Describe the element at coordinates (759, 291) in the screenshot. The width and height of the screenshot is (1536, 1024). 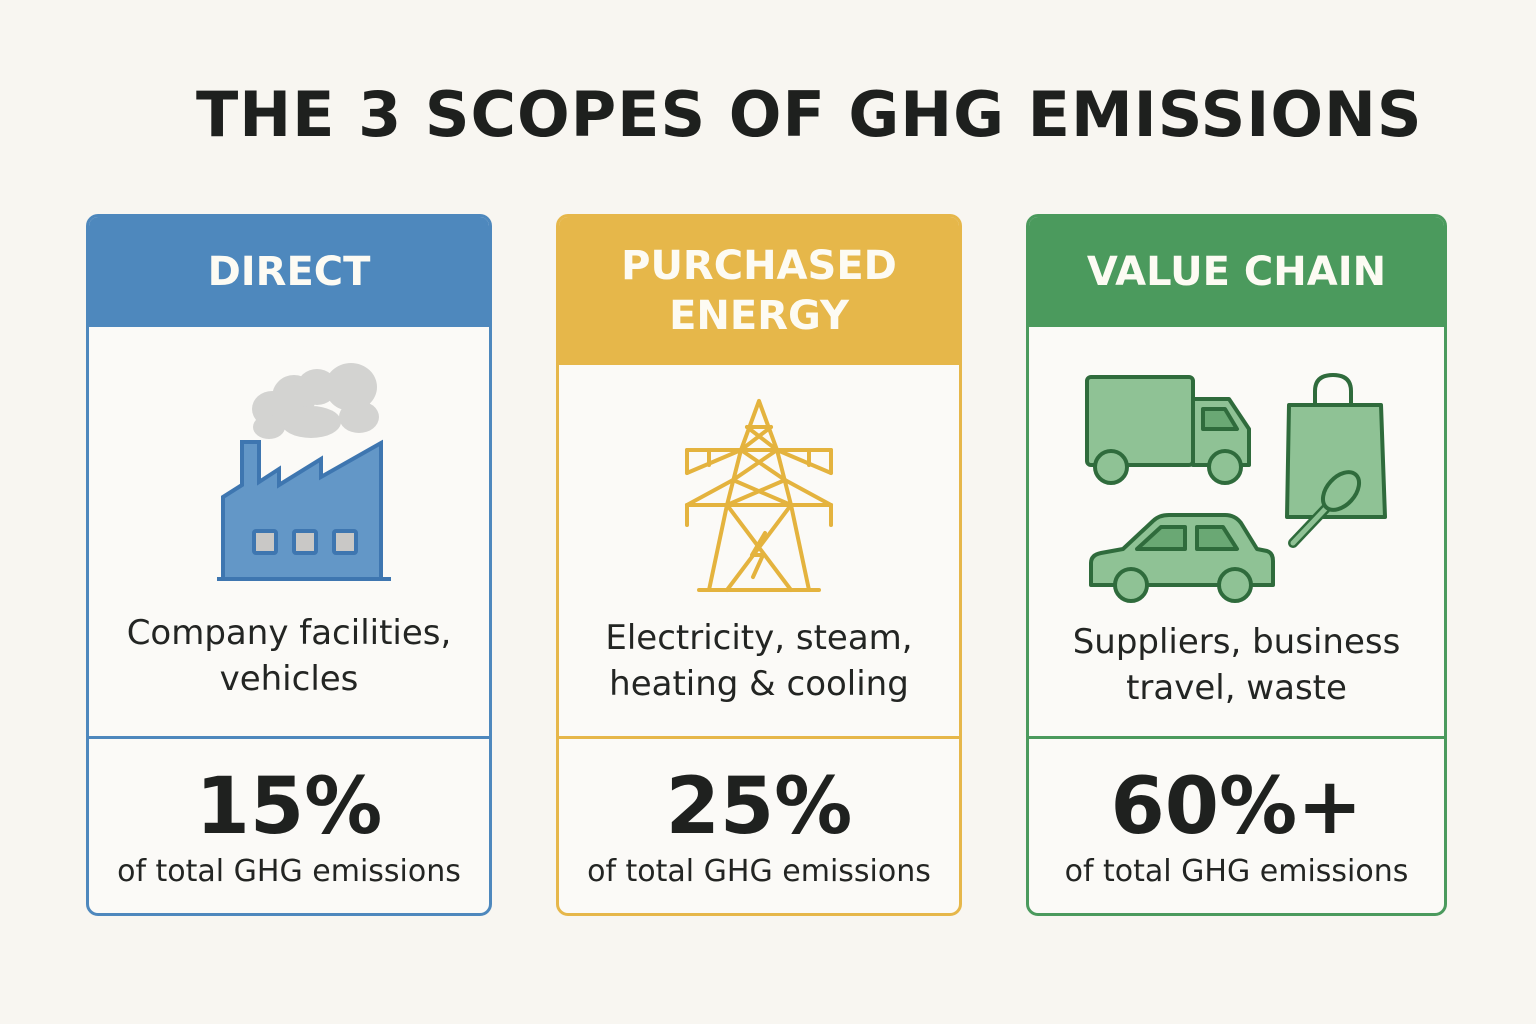
I see `card-header-purchased-energy: PURCHASED ENERGY` at that location.